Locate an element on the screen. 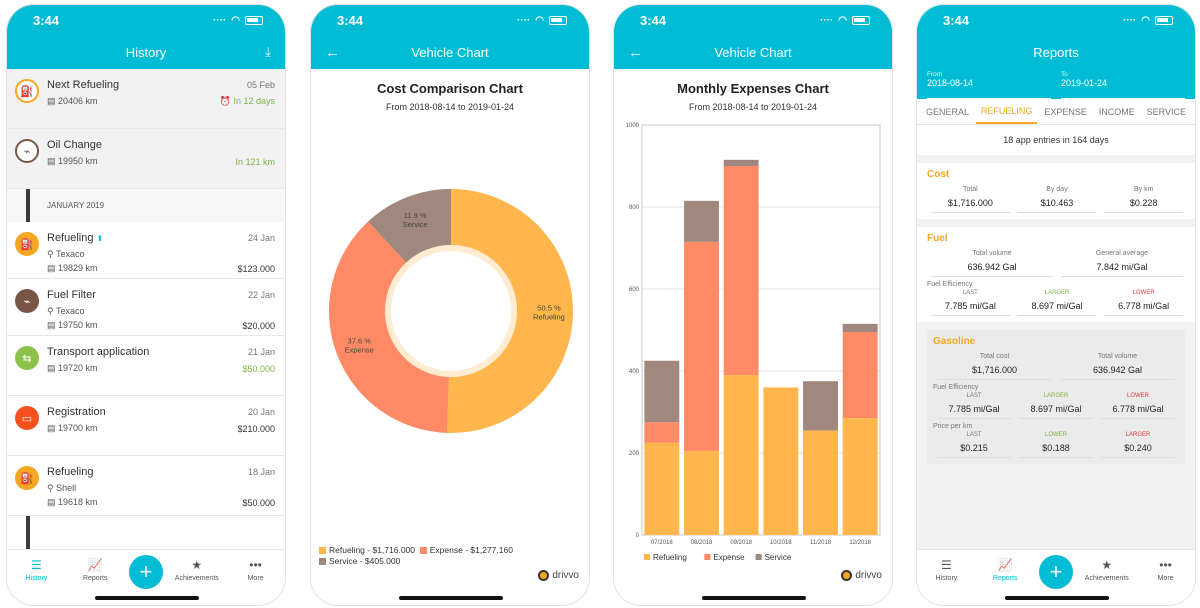 Image resolution: width=1200 pixels, height=608 pixels. stat-value: $0.188 is located at coordinates (1056, 450).